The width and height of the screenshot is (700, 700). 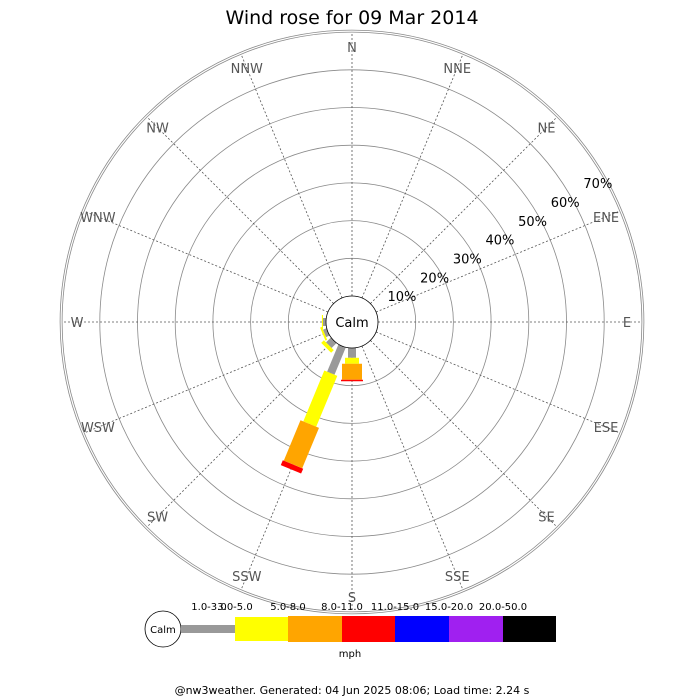 I want to click on spoke-ESE, so click(x=498, y=382).